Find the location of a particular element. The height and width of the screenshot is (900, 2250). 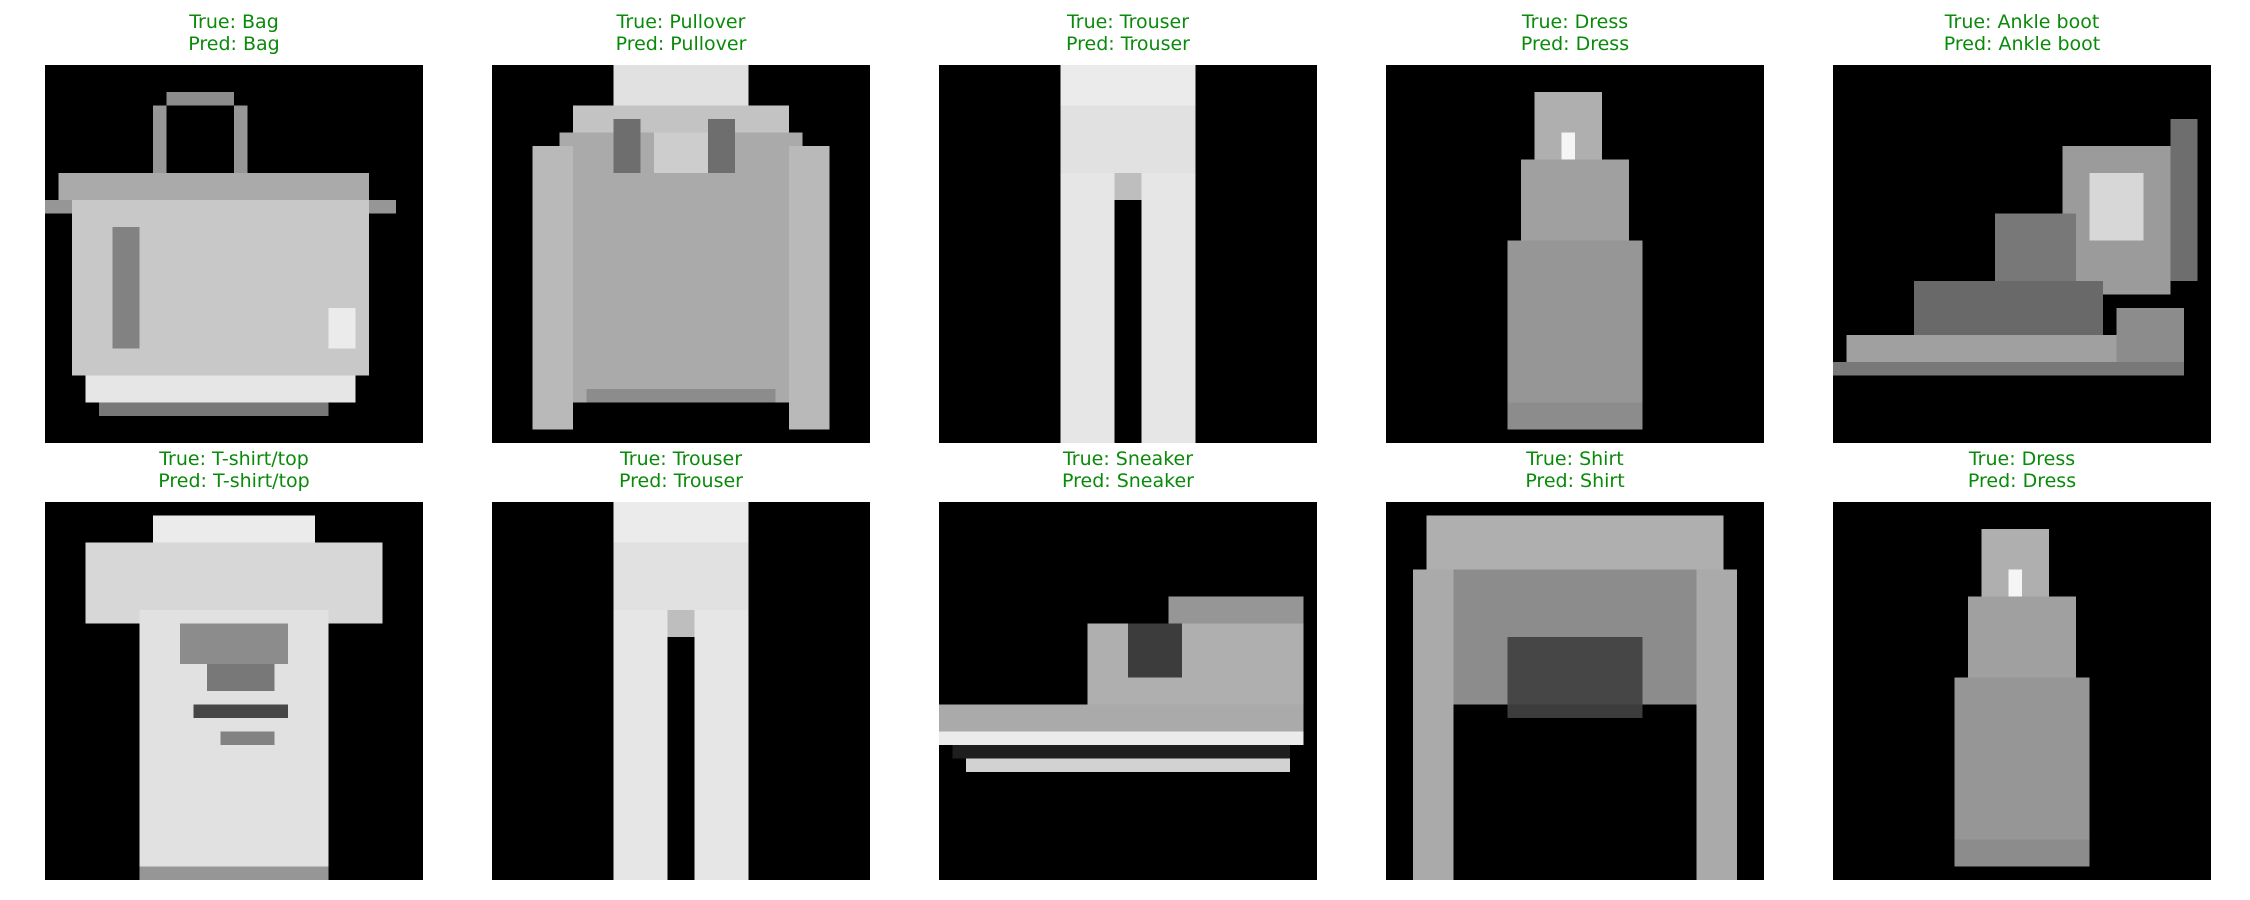

true-label: True: Shirt is located at coordinates (1575, 459).